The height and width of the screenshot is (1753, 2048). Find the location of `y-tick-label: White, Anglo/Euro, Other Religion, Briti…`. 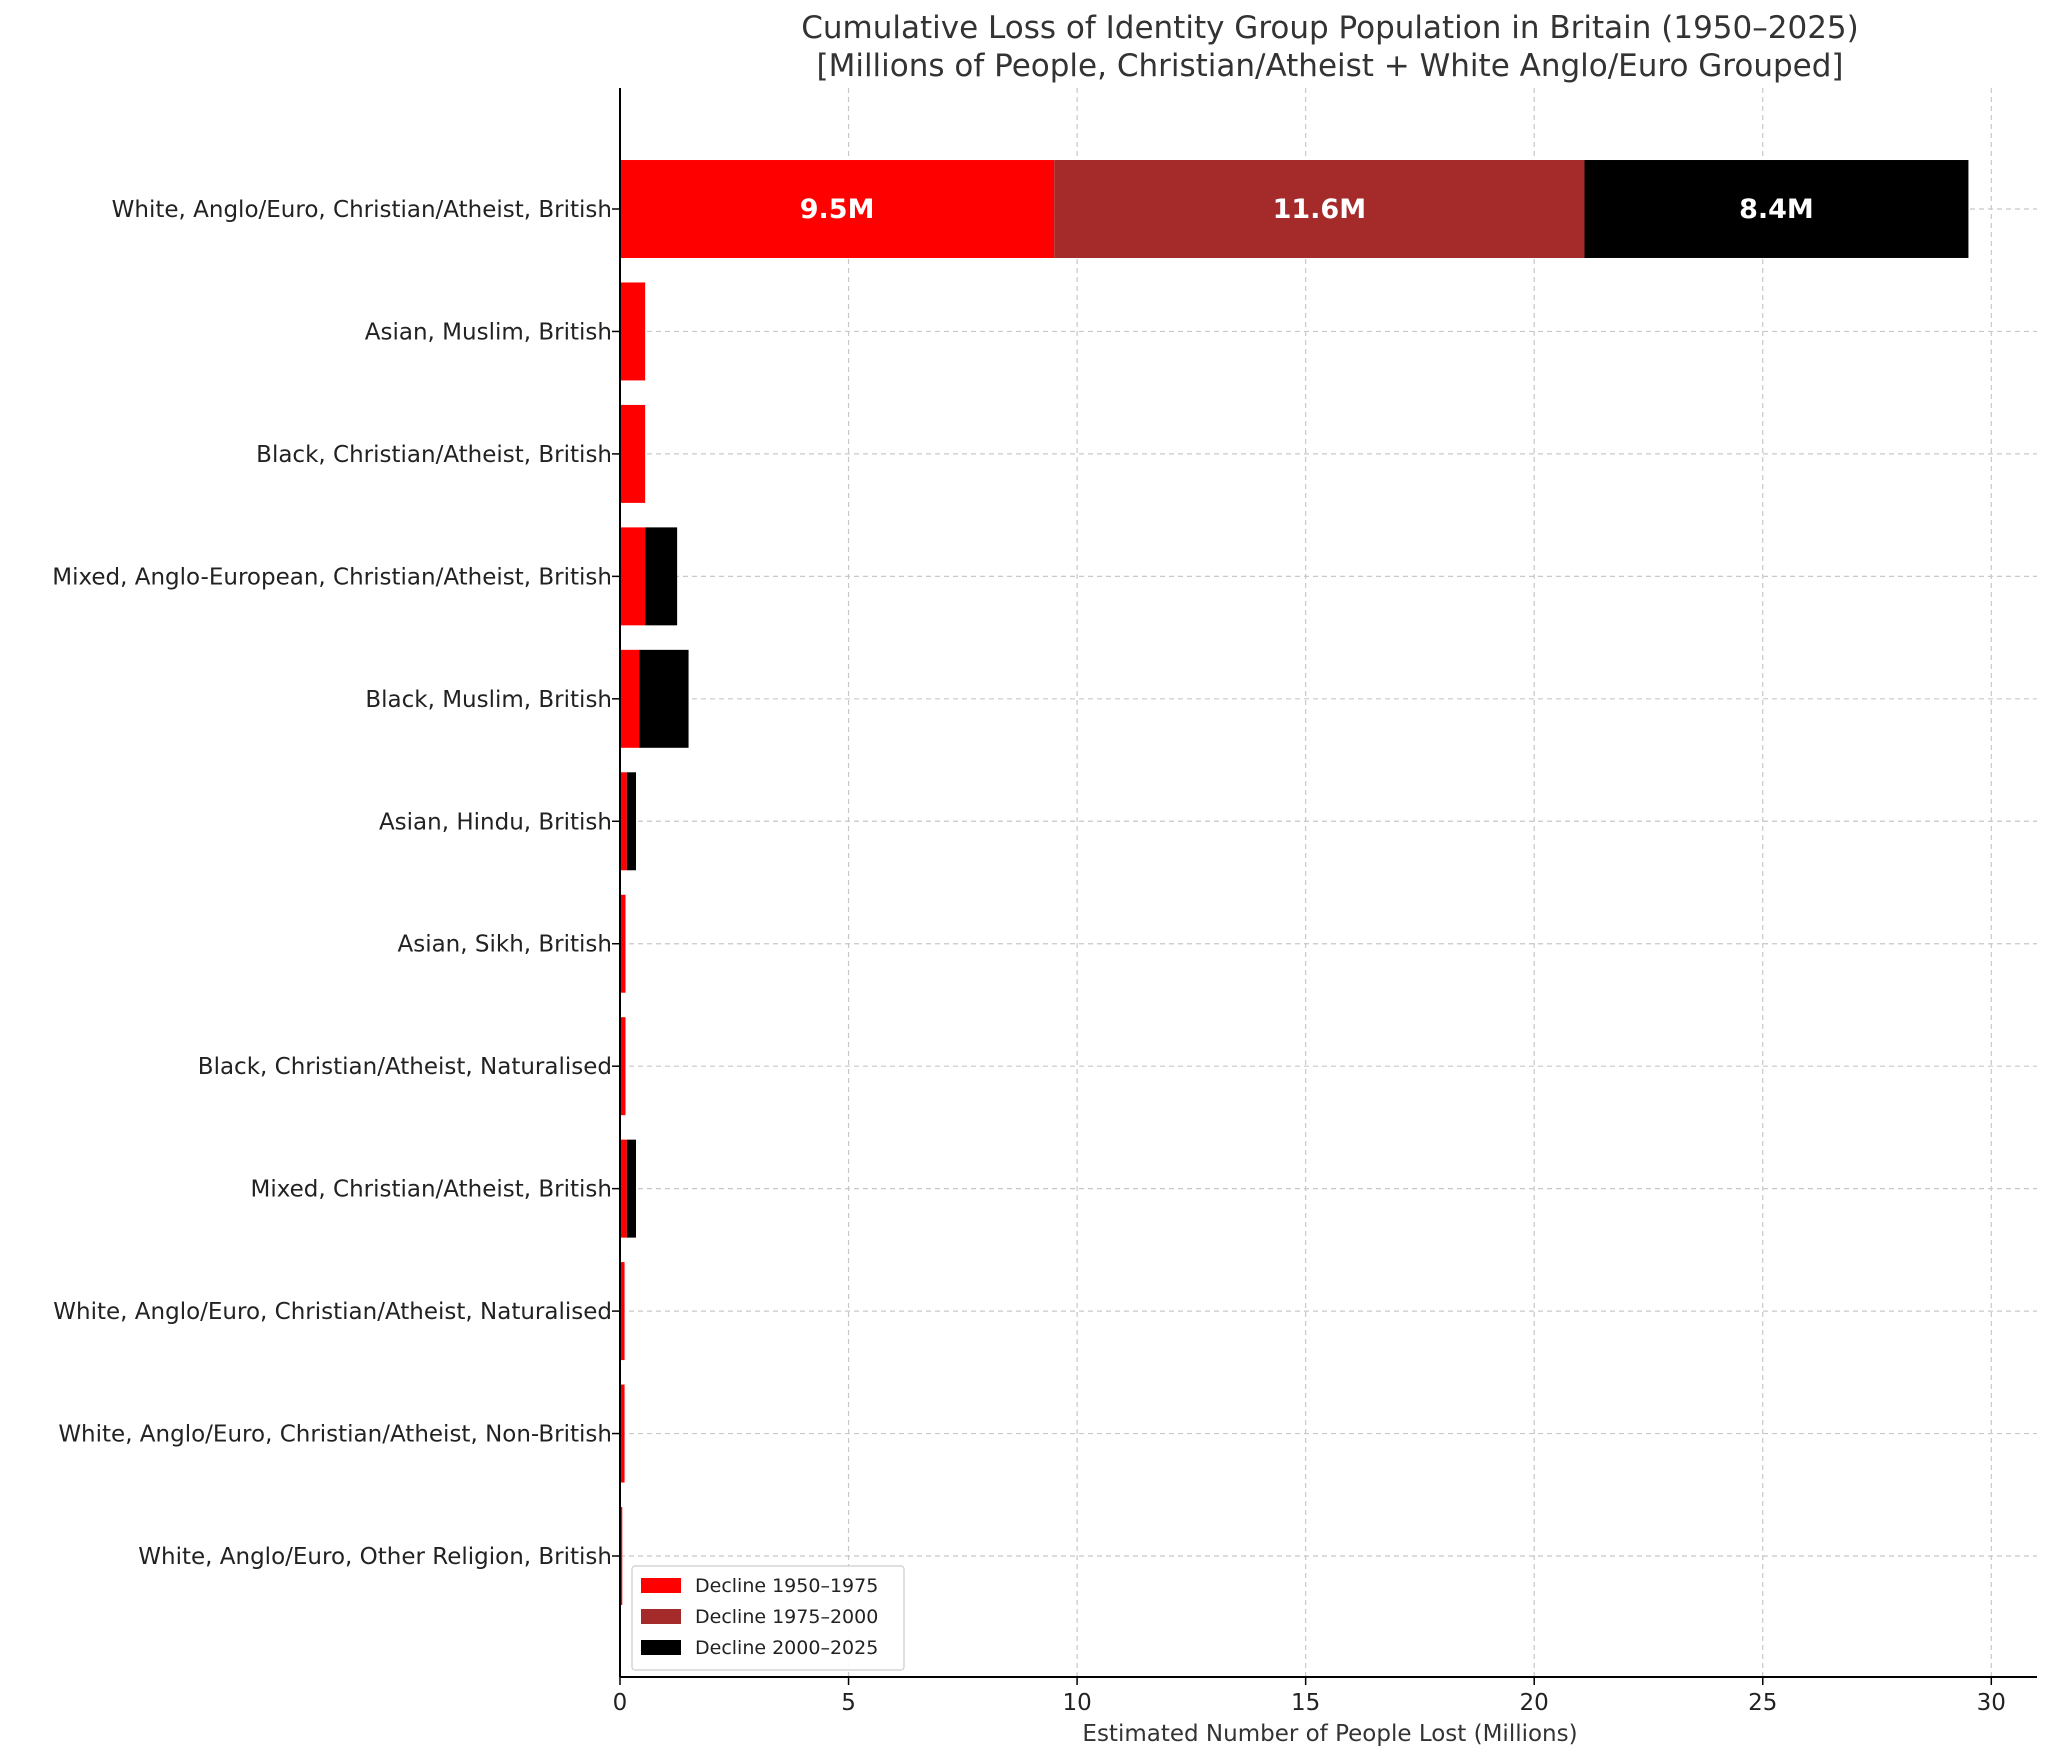

y-tick-label: White, Anglo/Euro, Other Religion, Briti… is located at coordinates (375, 1557).